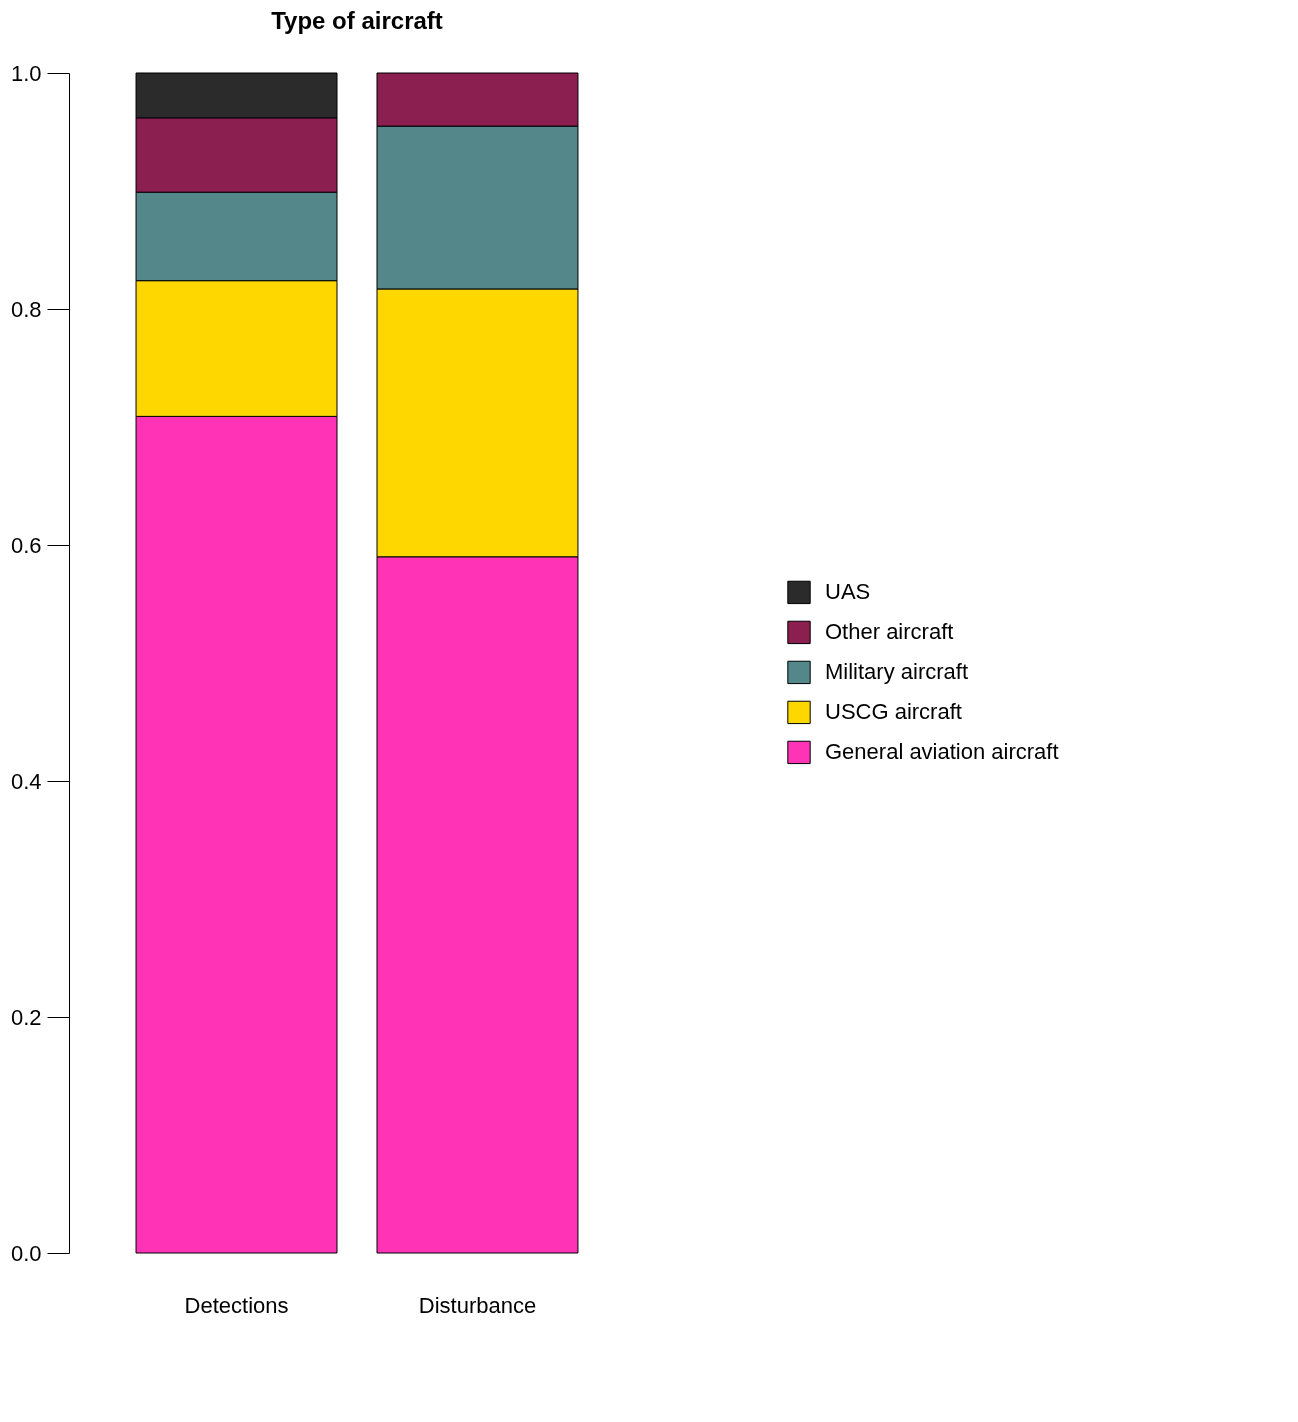 Image resolution: width=1298 pixels, height=1422 pixels. Describe the element at coordinates (26, 781) in the screenshot. I see `y-tick-label: 0.4` at that location.